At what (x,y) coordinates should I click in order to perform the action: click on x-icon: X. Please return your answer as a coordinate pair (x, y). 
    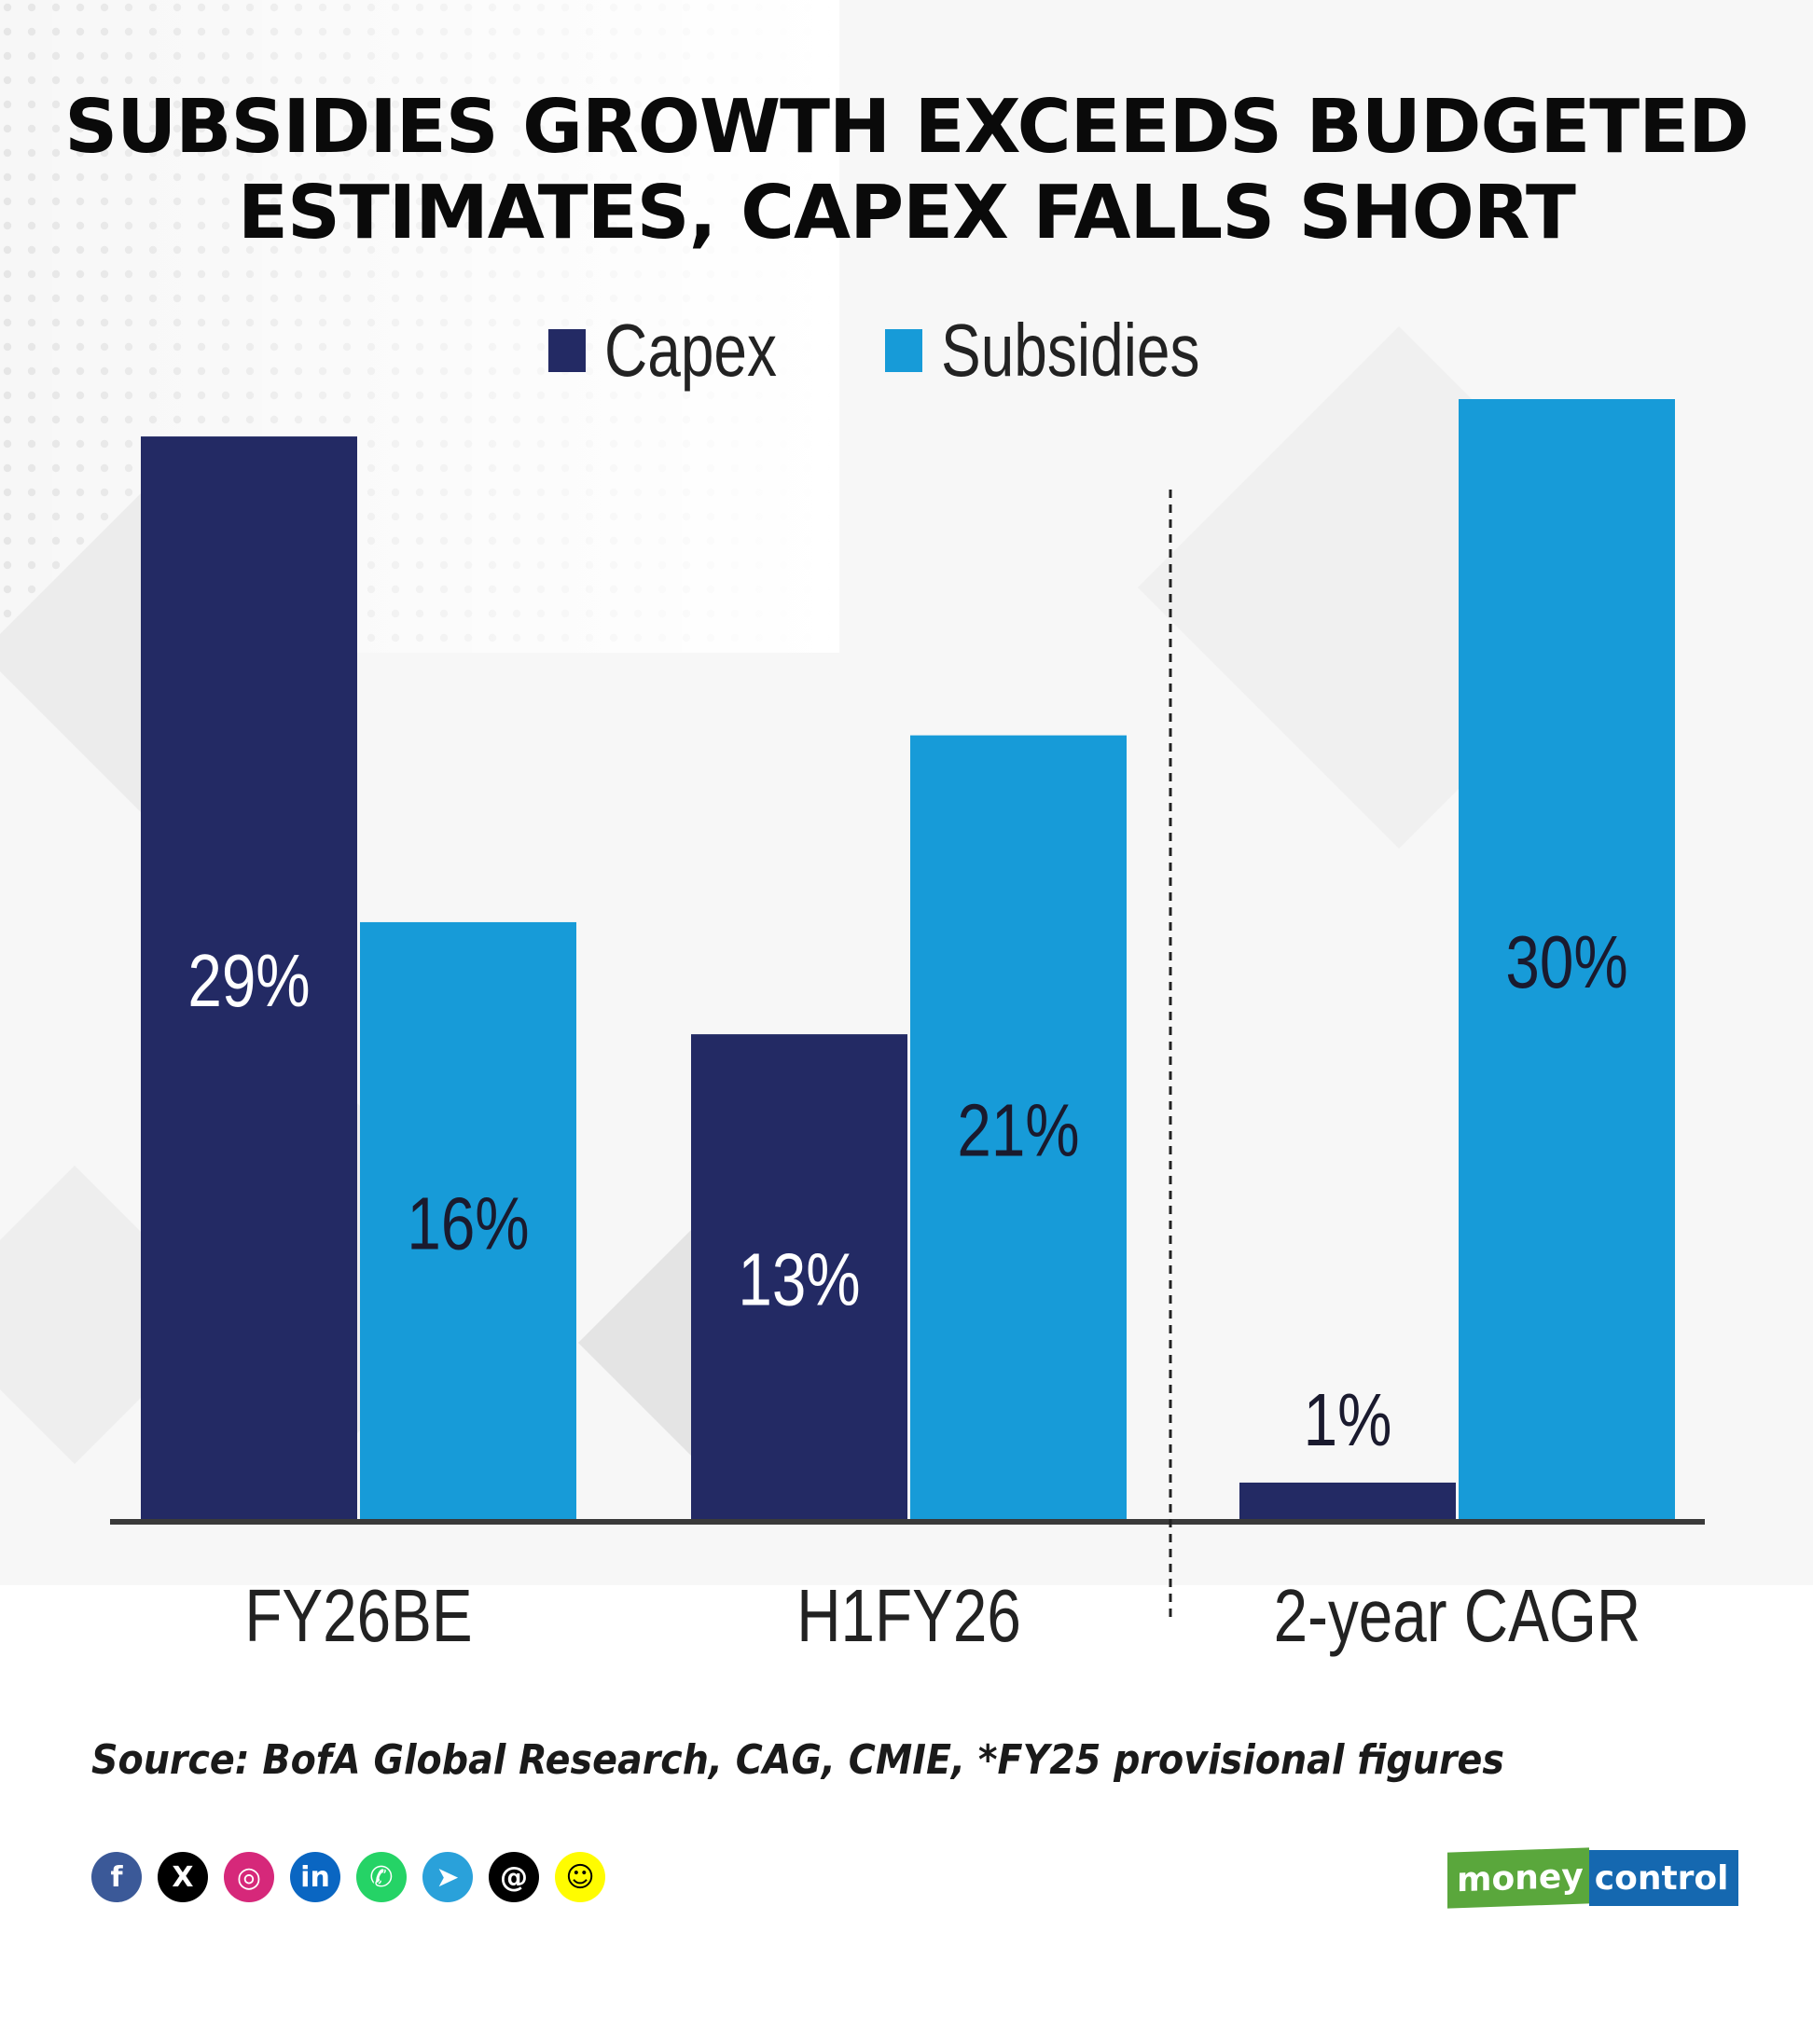
    Looking at the image, I should click on (183, 1877).